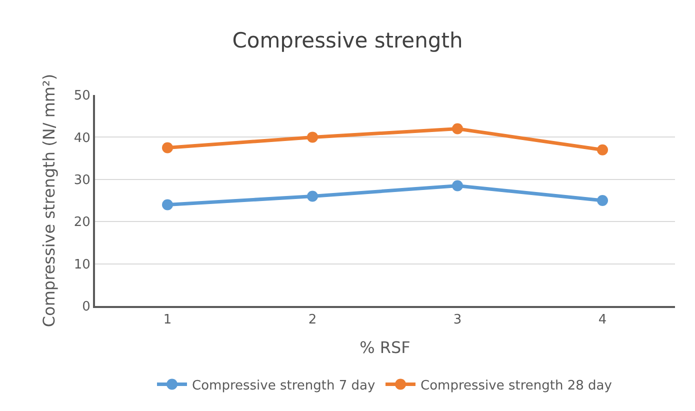 Image resolution: width=695 pixels, height=411 pixels. Describe the element at coordinates (82, 222) in the screenshot. I see `y-tick-label: 20` at that location.